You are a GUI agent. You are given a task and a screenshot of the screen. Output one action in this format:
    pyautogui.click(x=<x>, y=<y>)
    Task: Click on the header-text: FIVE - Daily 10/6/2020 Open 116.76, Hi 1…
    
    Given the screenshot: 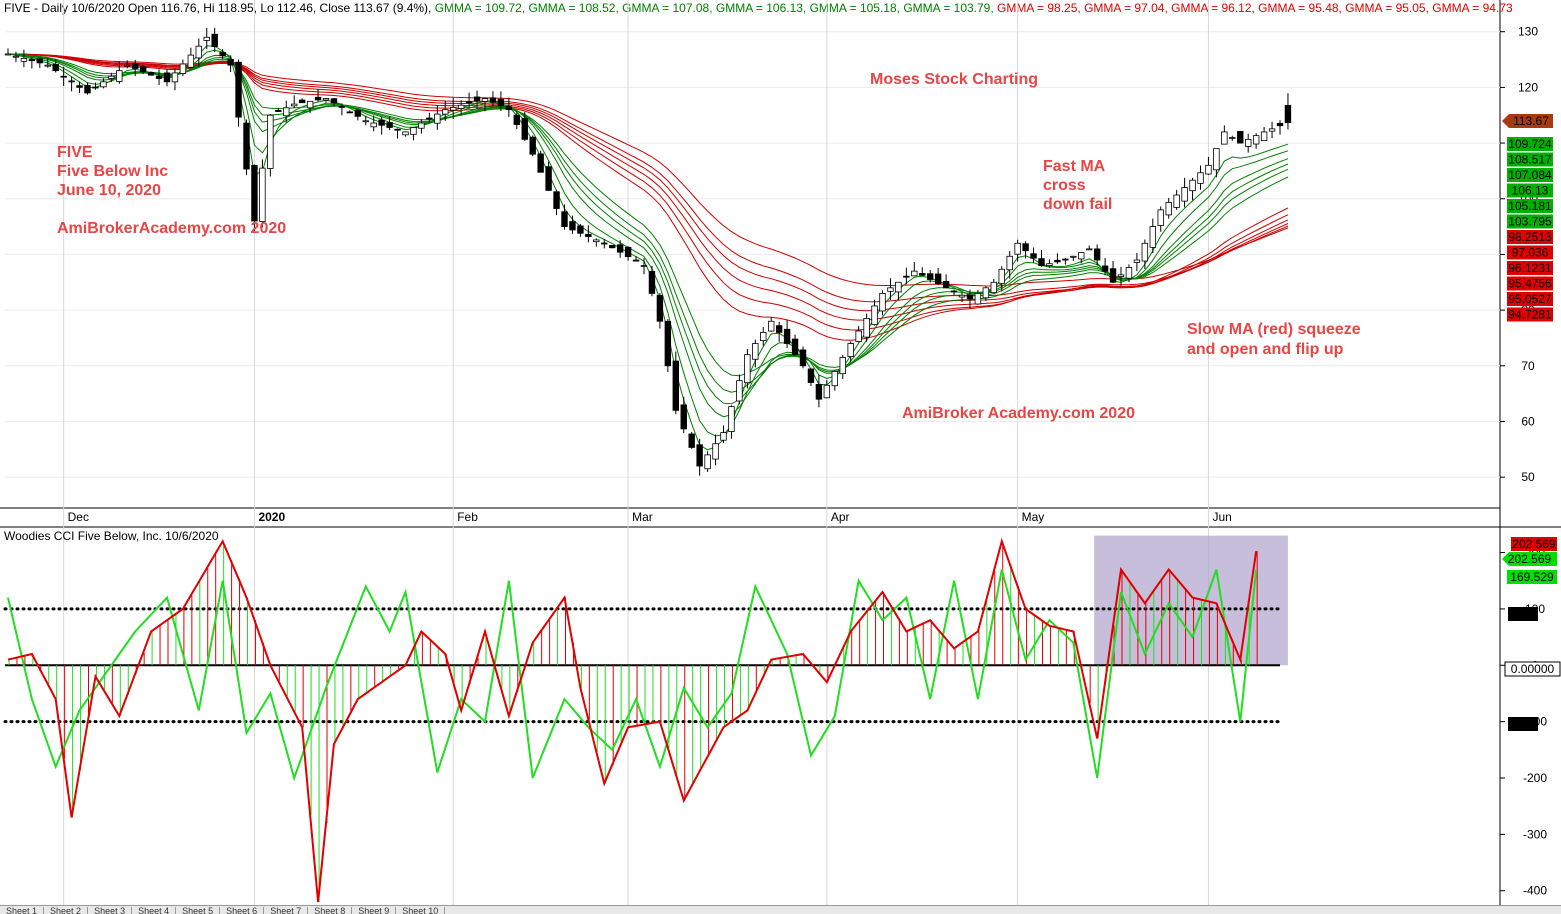 What is the action you would take?
    pyautogui.click(x=758, y=8)
    